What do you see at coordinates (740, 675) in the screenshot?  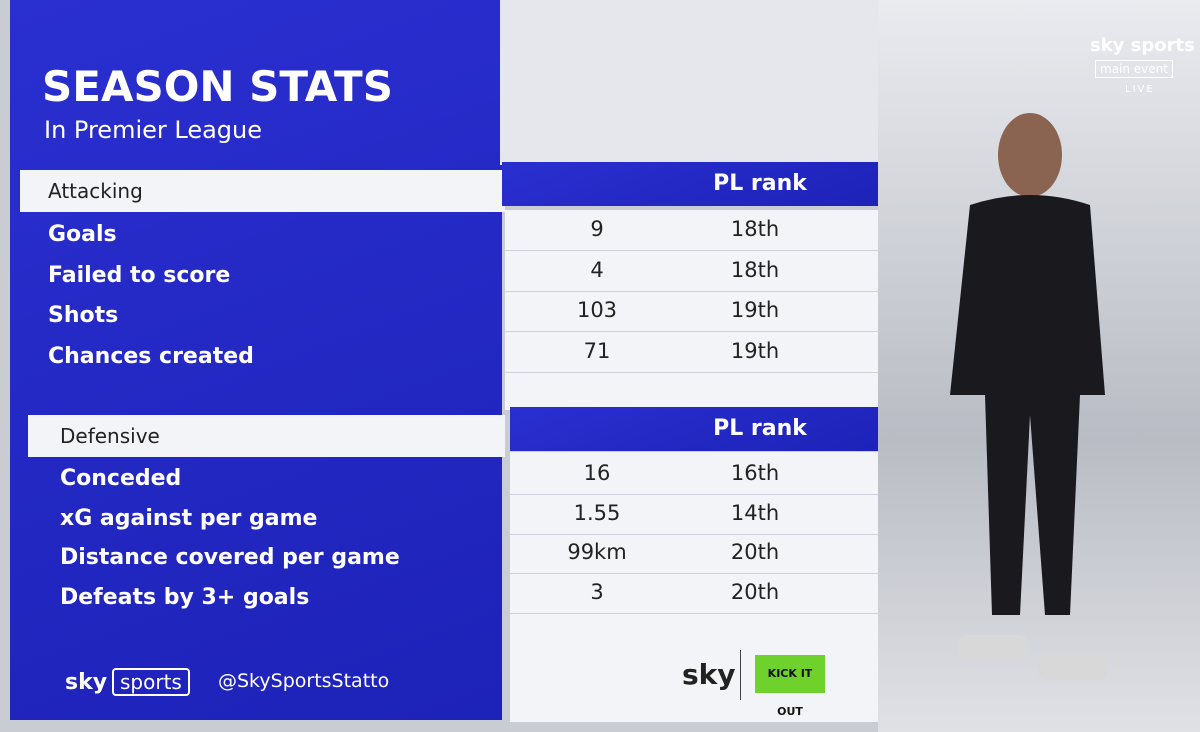 I see `divider` at bounding box center [740, 675].